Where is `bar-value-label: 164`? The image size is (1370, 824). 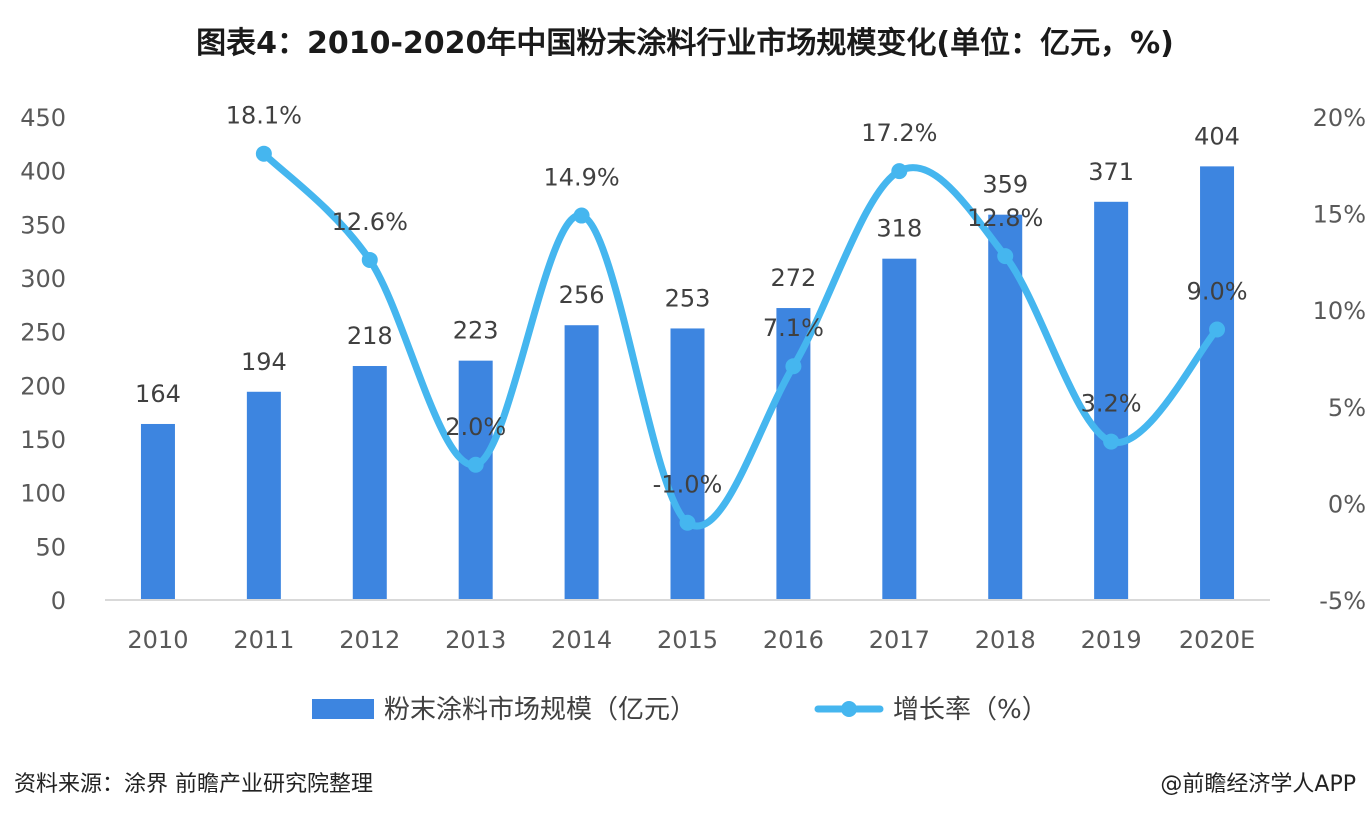
bar-value-label: 164 is located at coordinates (158, 394).